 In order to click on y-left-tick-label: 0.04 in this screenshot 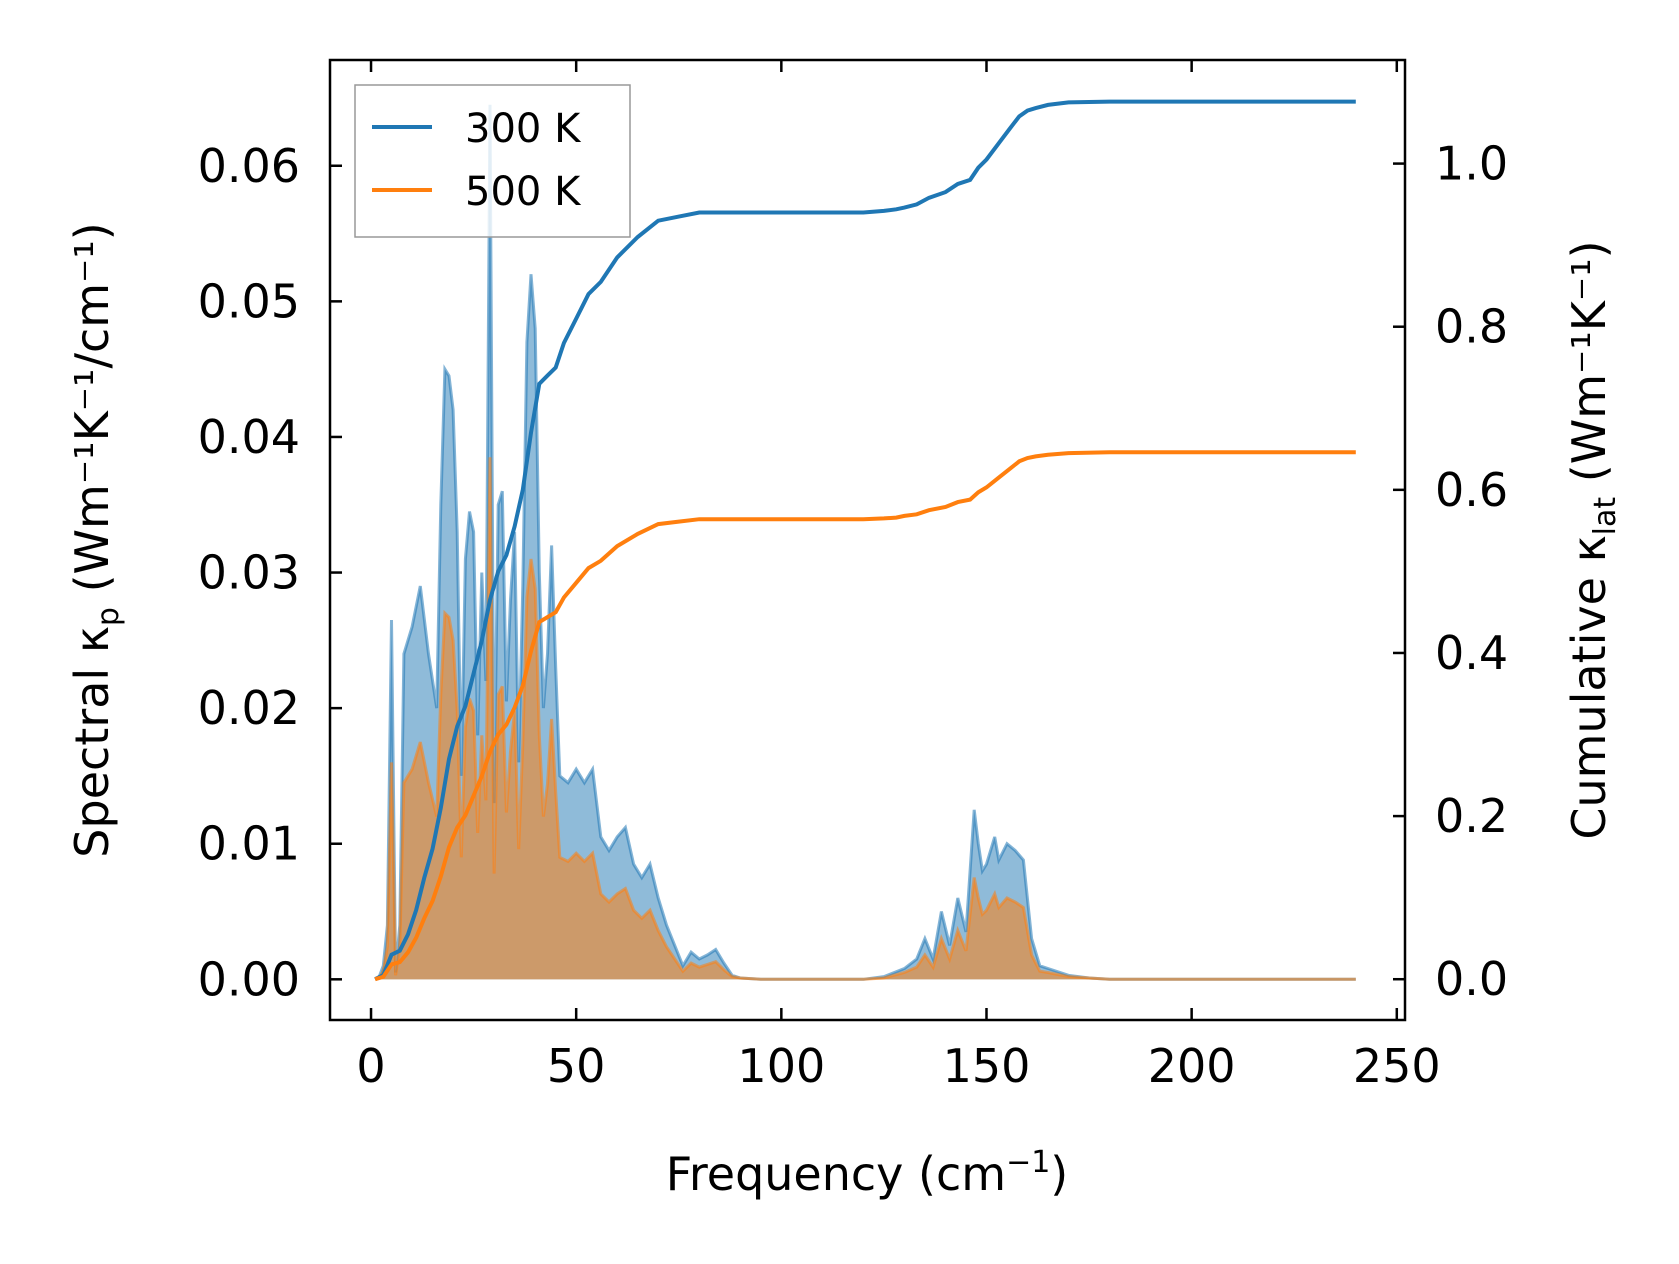, I will do `click(249, 437)`.